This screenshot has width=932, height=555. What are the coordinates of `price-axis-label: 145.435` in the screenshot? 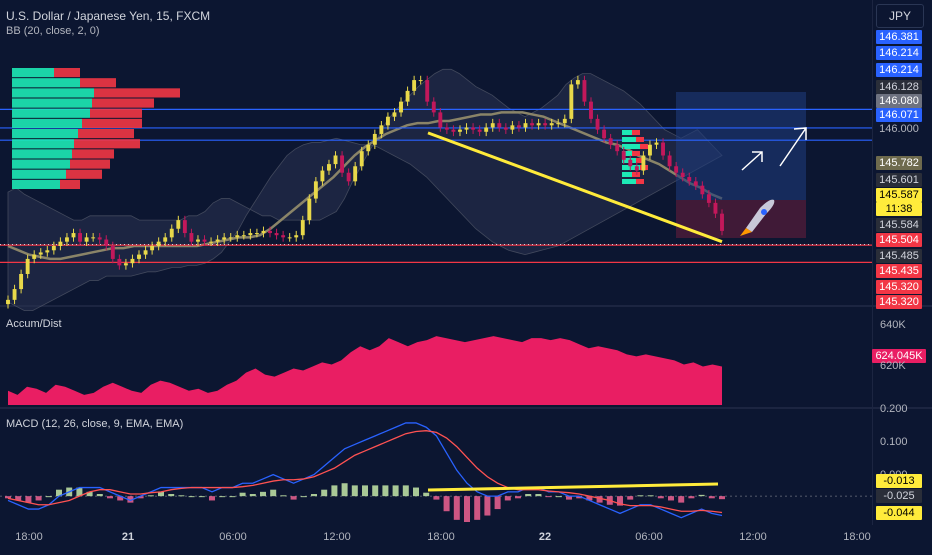 It's located at (899, 271).